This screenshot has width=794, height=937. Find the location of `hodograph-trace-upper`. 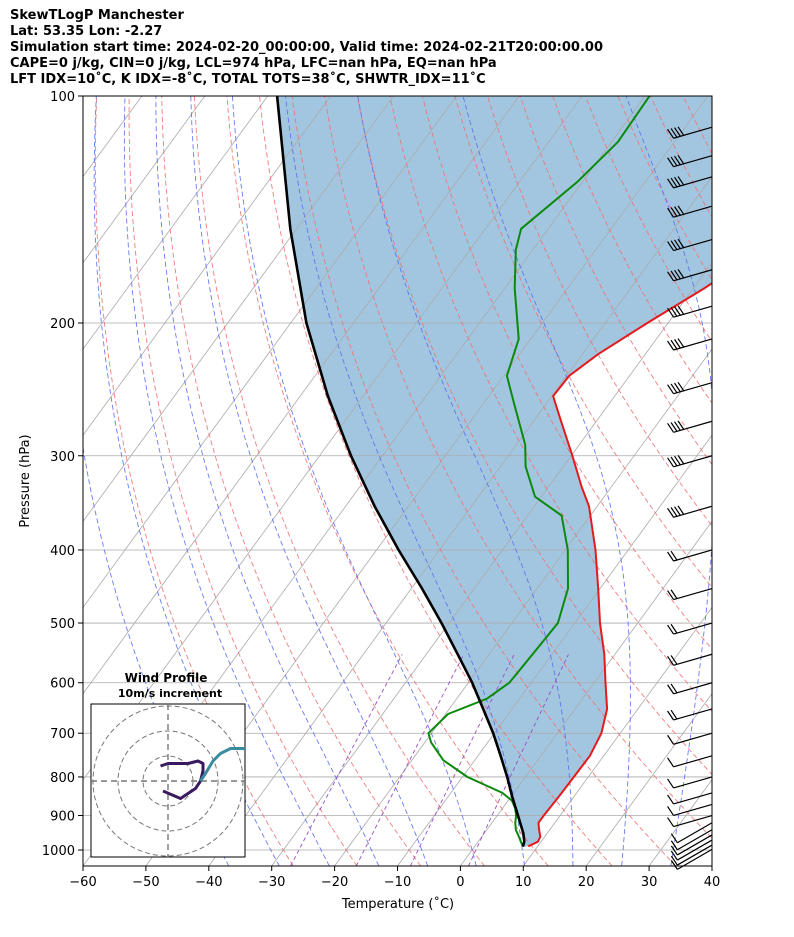

hodograph-trace-upper is located at coordinates (222, 764).